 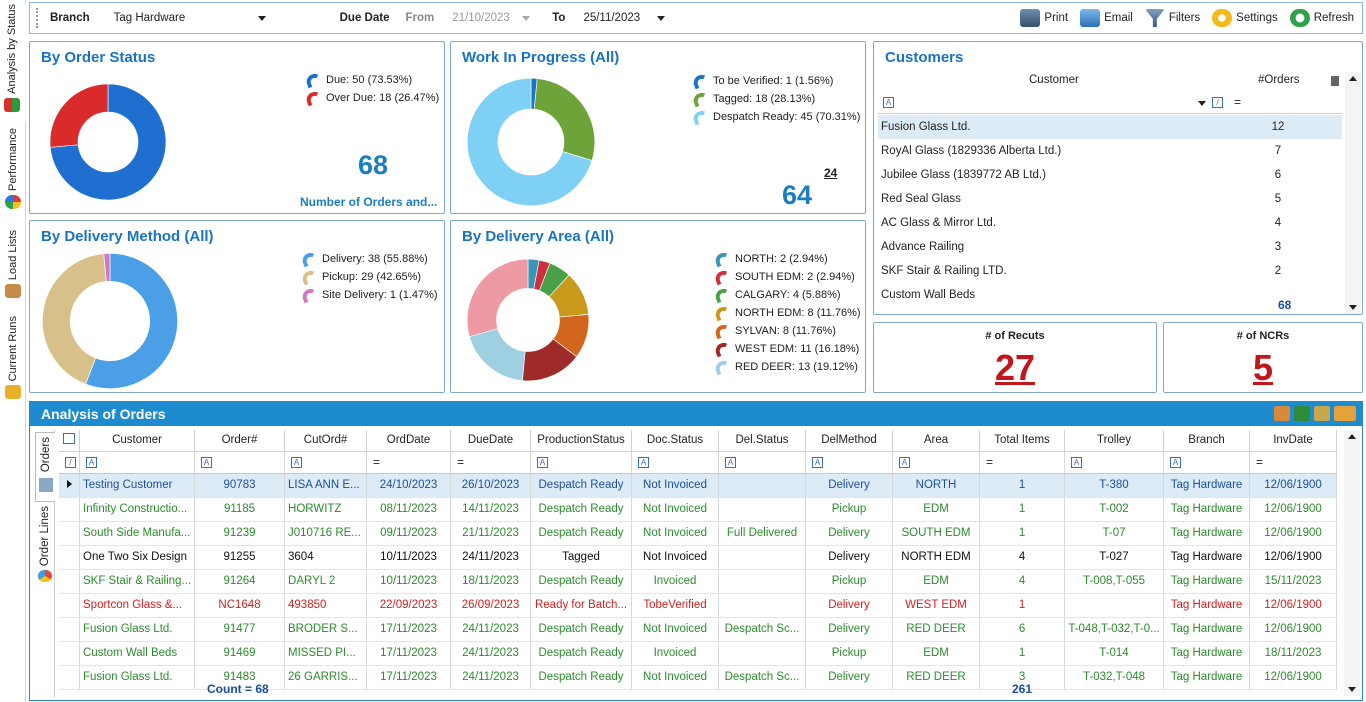 I want to click on customer-row: Custom Wall Beds, so click(x=1110, y=295).